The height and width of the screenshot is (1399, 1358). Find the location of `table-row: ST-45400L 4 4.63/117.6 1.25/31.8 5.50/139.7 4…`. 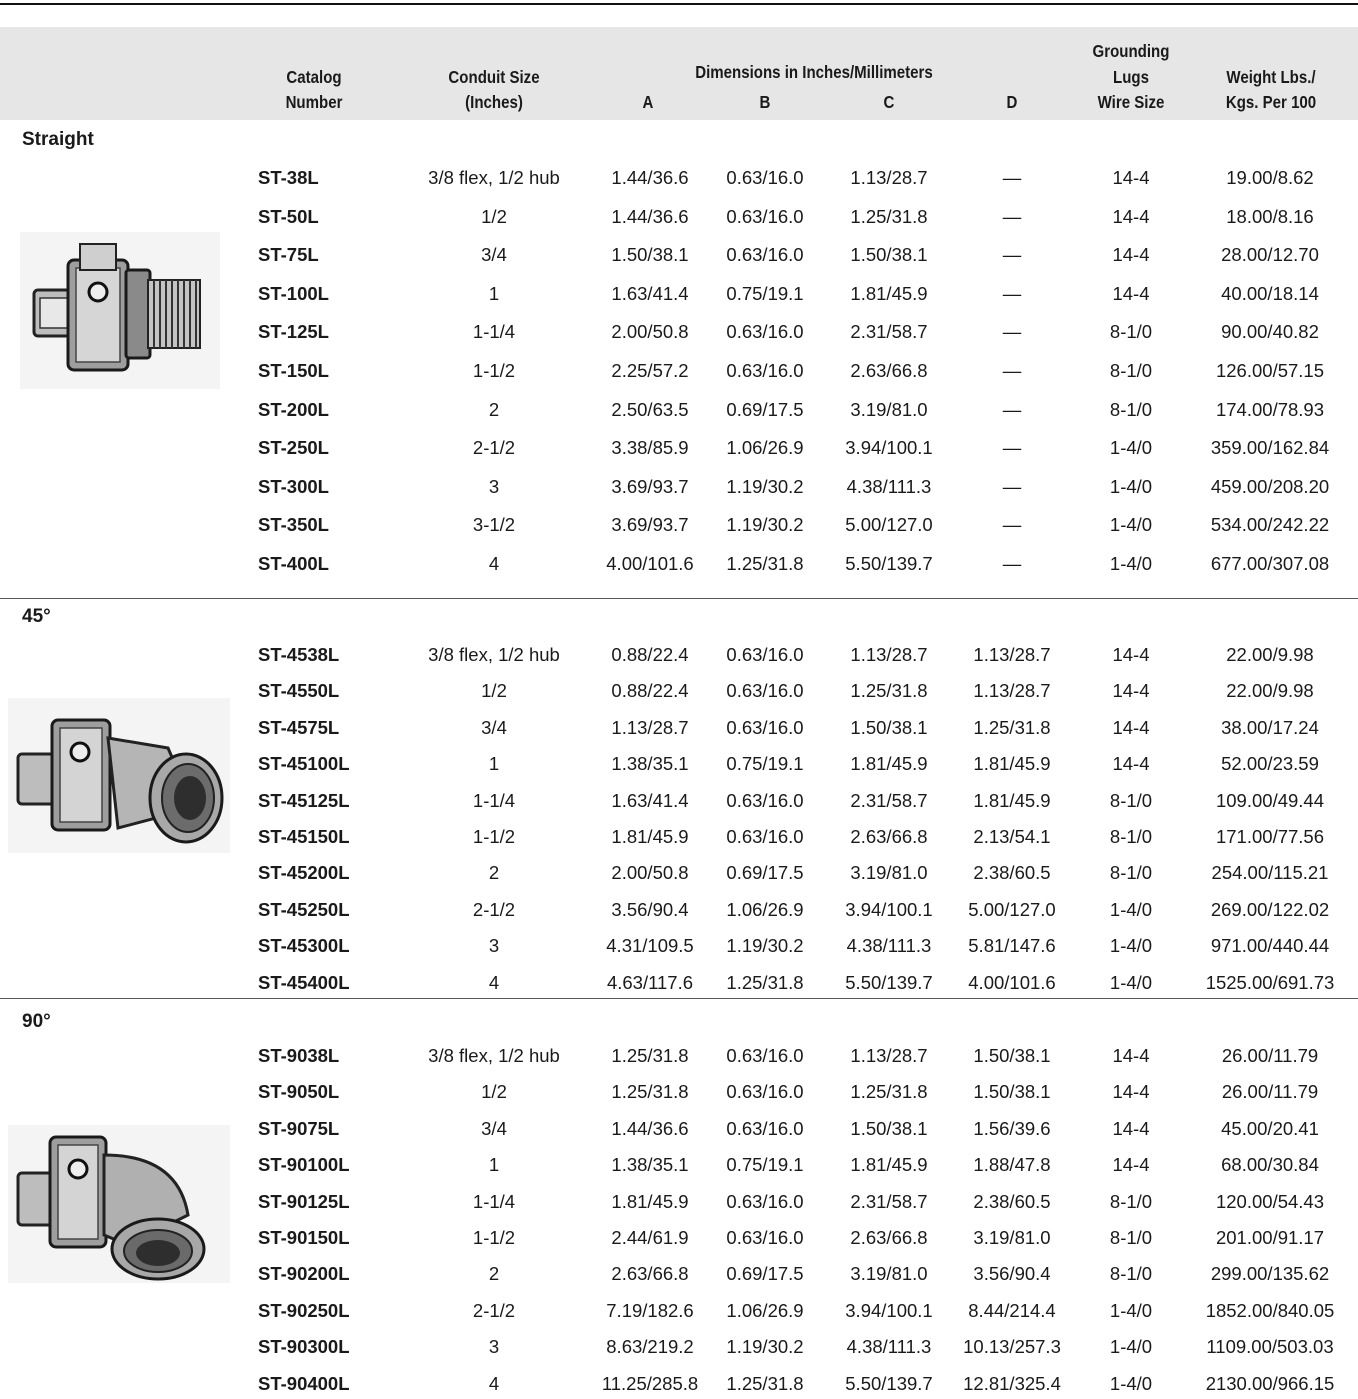

table-row: ST-45400L 4 4.63/117.6 1.25/31.8 5.50/139.7 4… is located at coordinates (679, 983).